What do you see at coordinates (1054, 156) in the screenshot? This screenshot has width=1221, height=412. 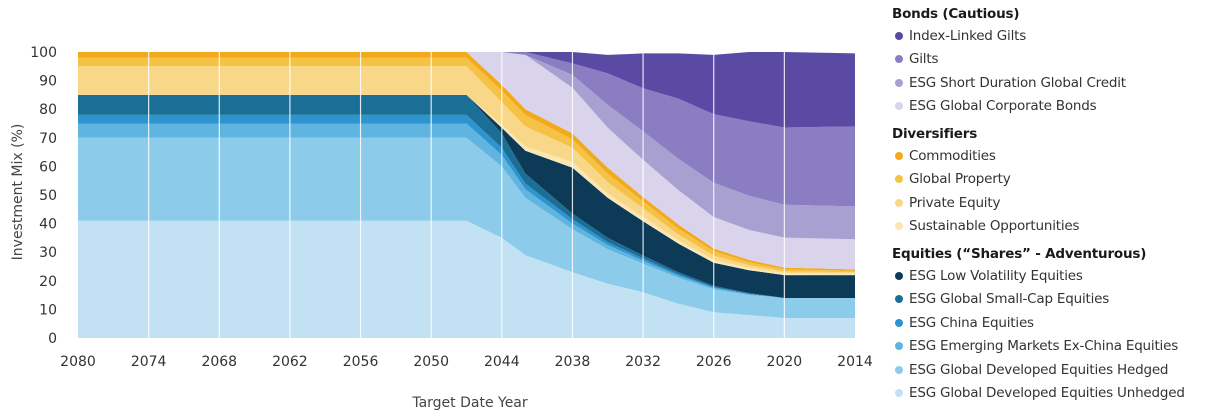 I see `legend-item: Commodities` at bounding box center [1054, 156].